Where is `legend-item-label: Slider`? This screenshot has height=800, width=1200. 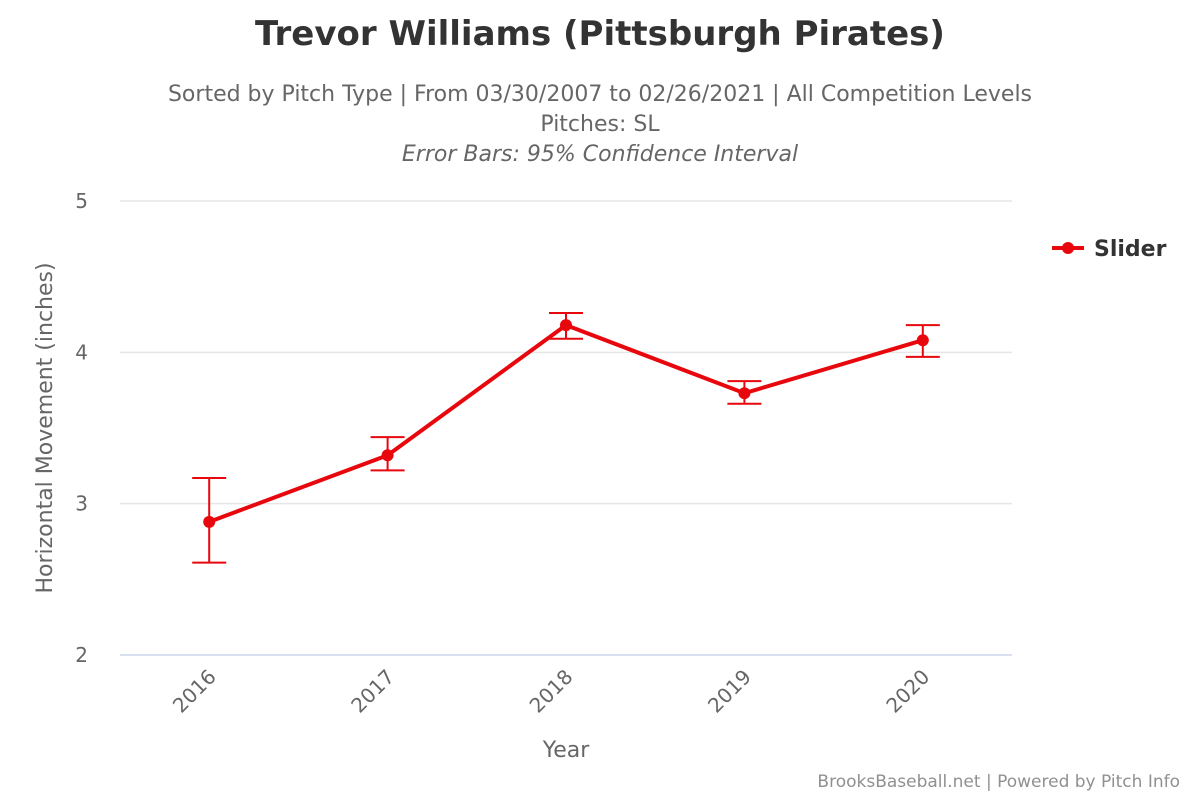 legend-item-label: Slider is located at coordinates (1130, 249).